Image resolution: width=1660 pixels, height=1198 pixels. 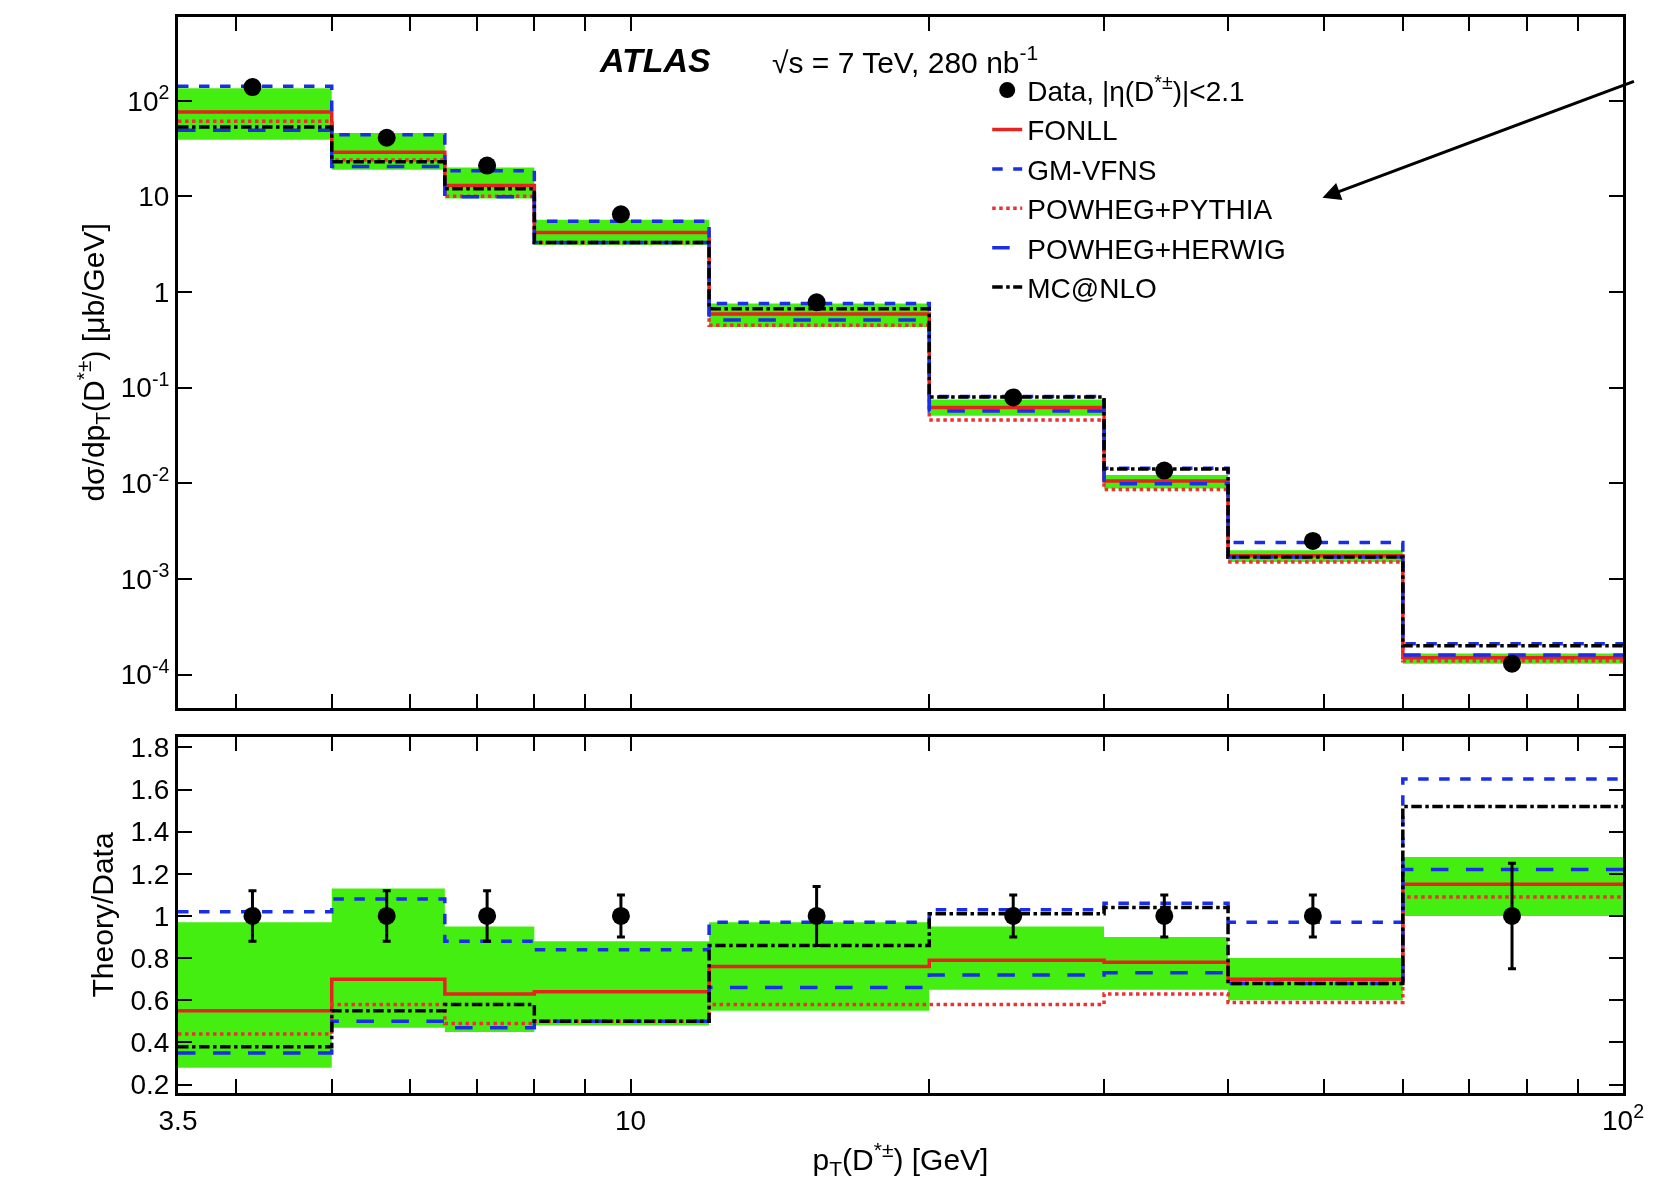 I want to click on y-tick-label: 1.4, so click(x=150, y=832).